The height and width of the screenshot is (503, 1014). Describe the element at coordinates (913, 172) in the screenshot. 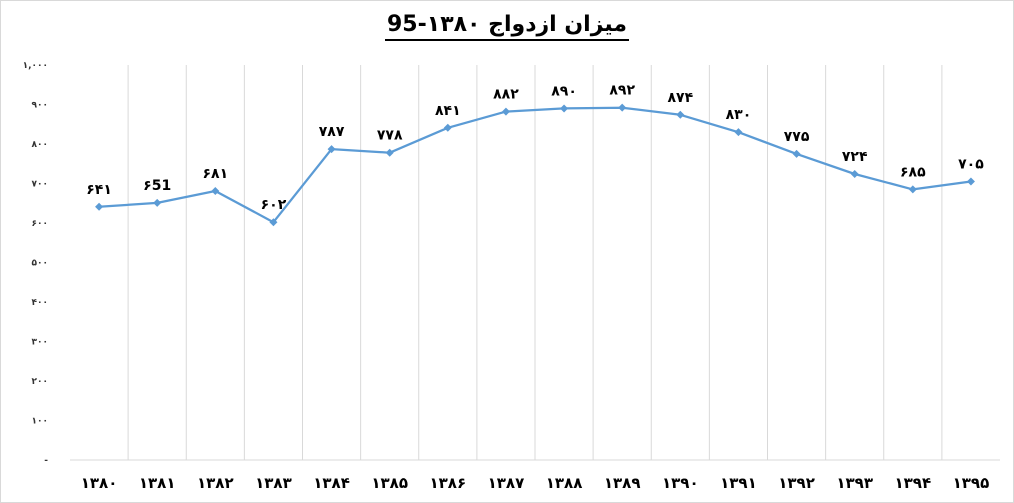

I see `data-label: ۶۸۵` at that location.